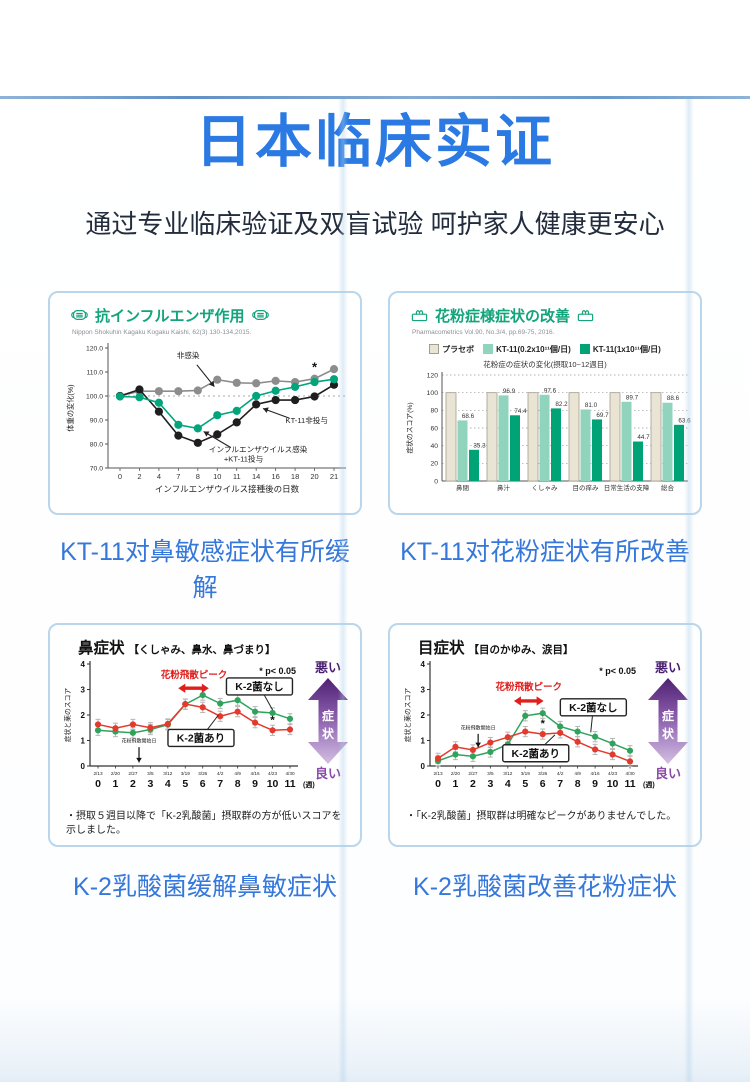  I want to click on svg-text: 3/19, so click(526, 773).